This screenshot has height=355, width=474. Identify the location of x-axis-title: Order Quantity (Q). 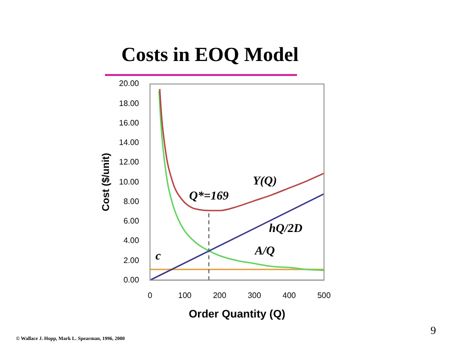
(237, 314).